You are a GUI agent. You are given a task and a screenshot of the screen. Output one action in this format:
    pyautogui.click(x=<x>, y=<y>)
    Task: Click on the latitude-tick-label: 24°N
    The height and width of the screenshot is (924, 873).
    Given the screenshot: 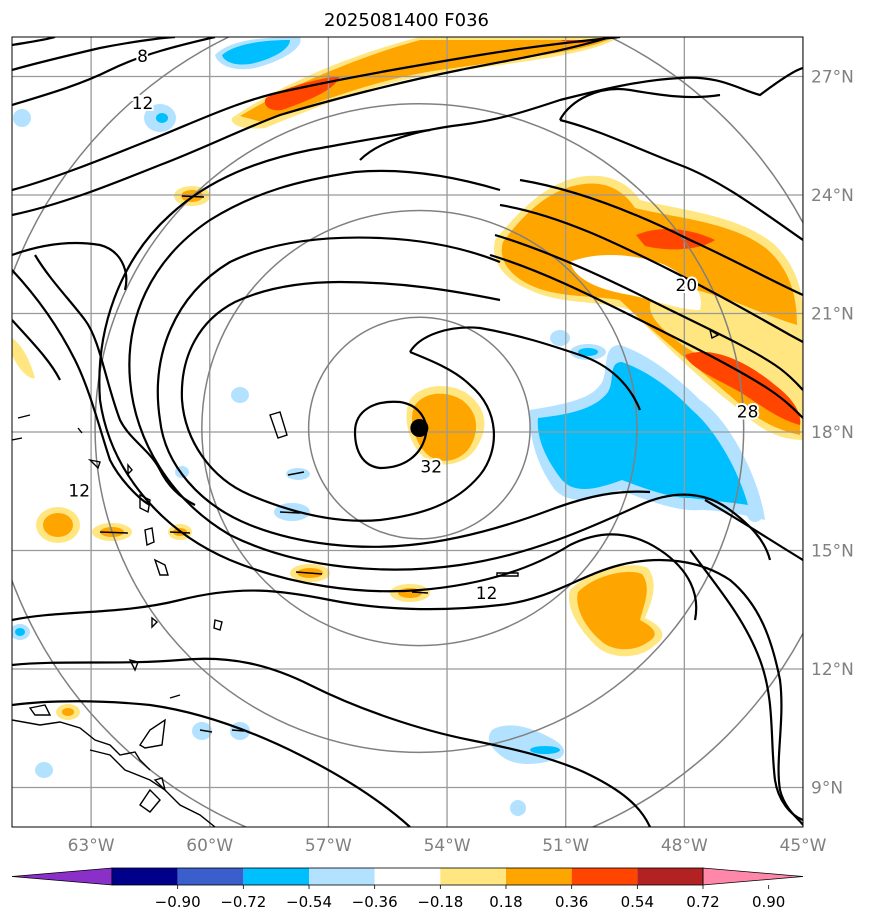 What is the action you would take?
    pyautogui.click(x=832, y=196)
    